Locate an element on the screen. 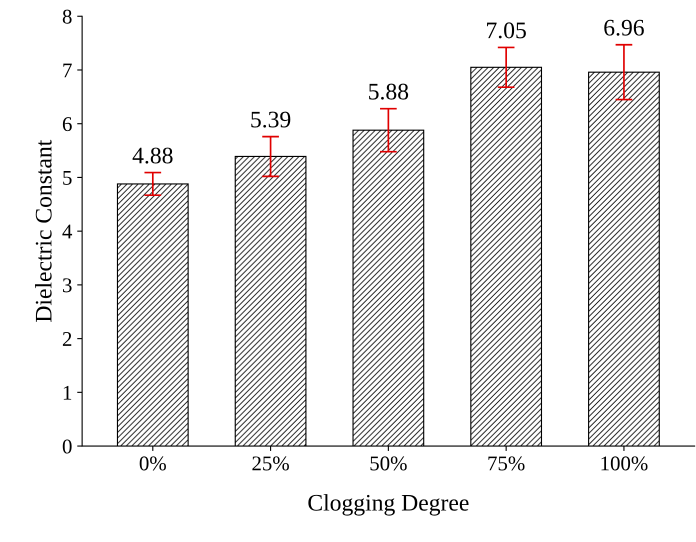 This screenshot has width=696, height=542. data-label: 4.88 is located at coordinates (152, 156).